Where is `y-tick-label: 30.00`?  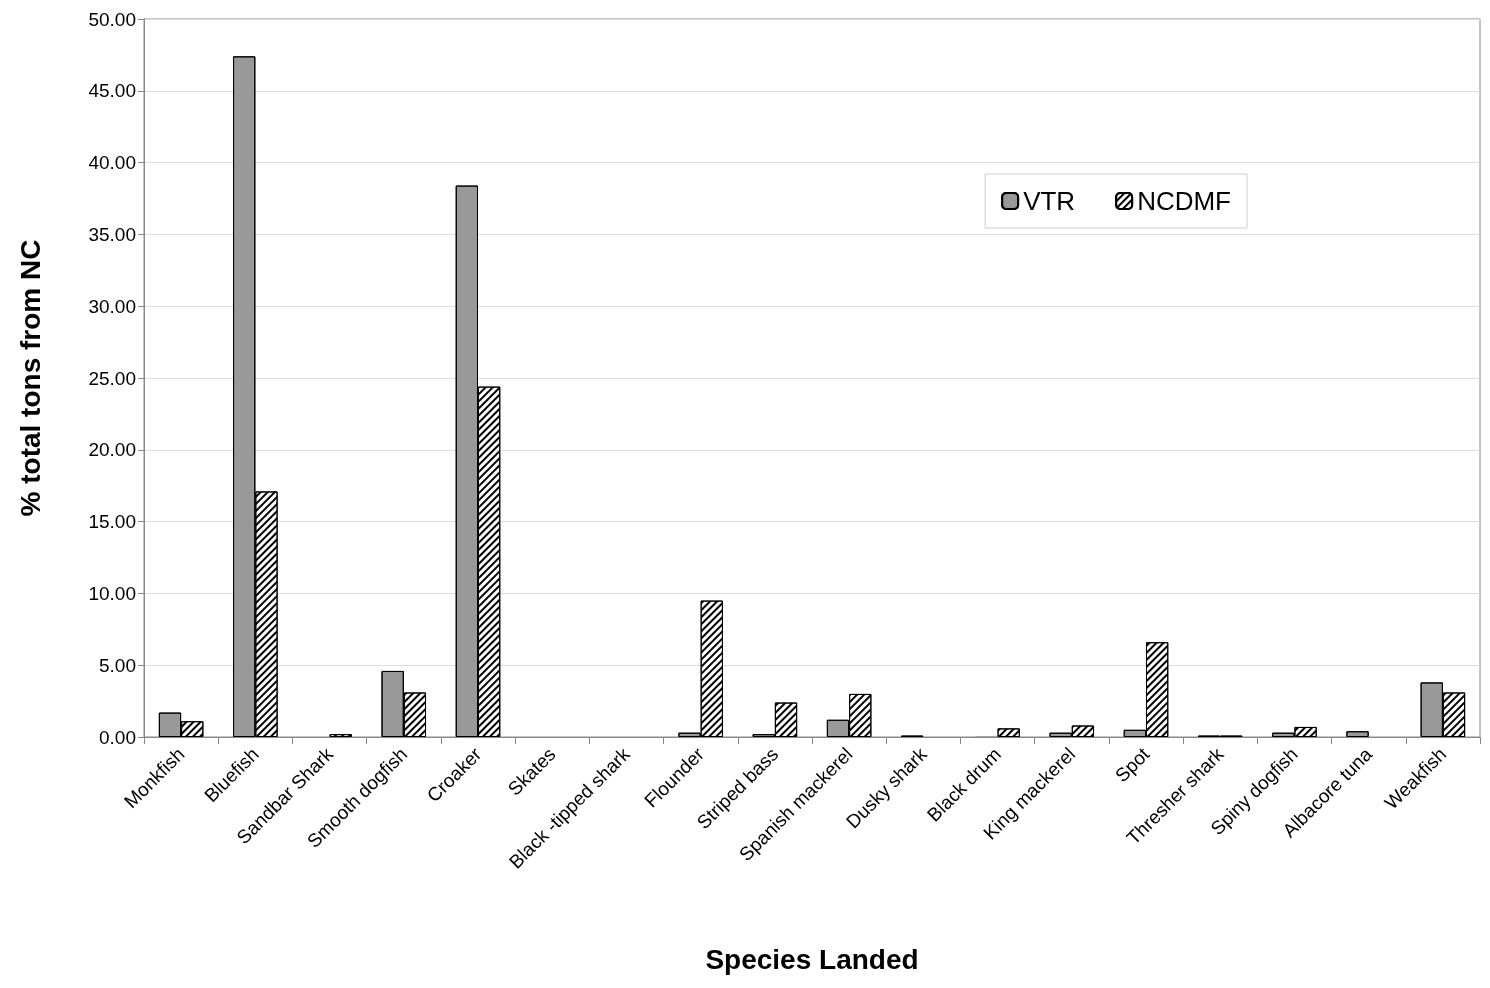
y-tick-label: 30.00 is located at coordinates (112, 306).